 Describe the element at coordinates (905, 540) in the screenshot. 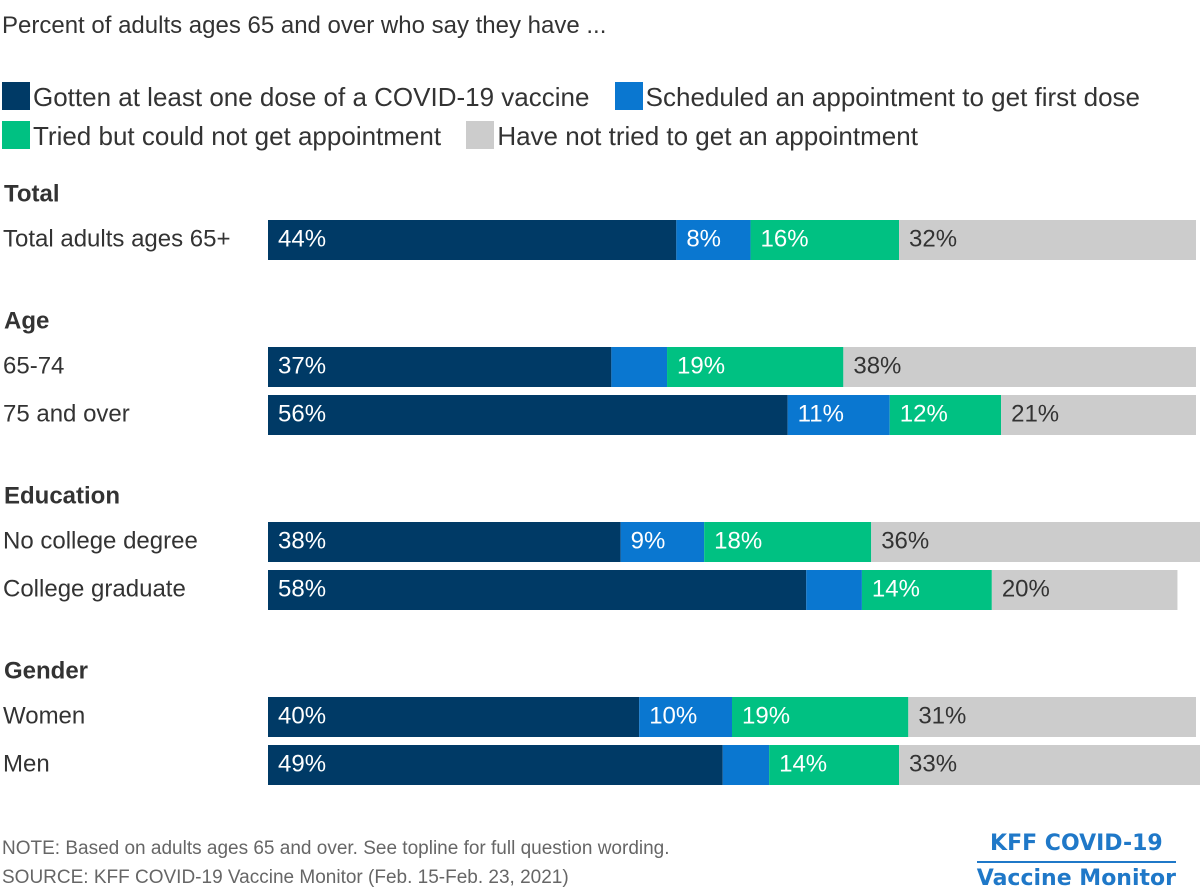

I see `data-label-no-college-degree-s3: 36%` at that location.